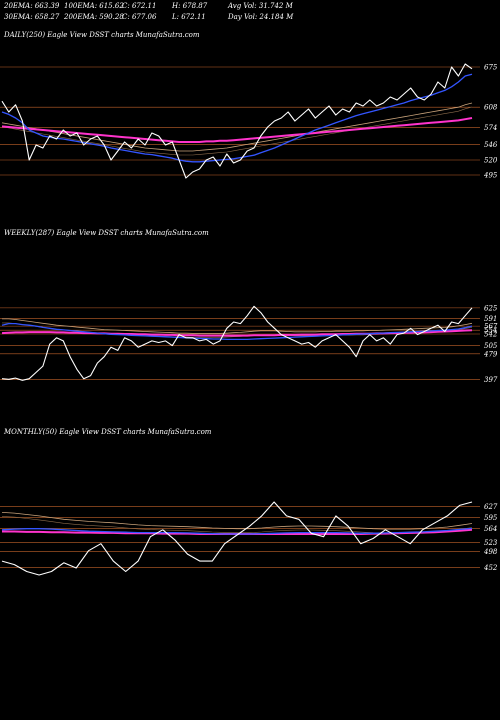 This screenshot has height=720, width=500. I want to click on monthly-series-ema_fast, so click(237, 531).